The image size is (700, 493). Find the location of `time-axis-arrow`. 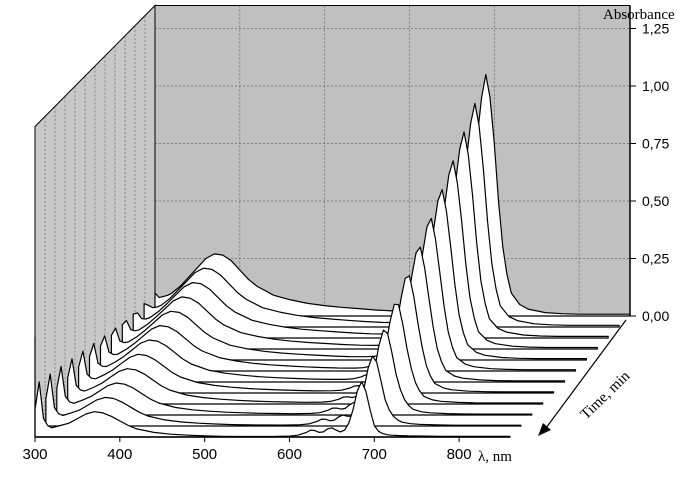

time-axis-arrow is located at coordinates (544, 429).